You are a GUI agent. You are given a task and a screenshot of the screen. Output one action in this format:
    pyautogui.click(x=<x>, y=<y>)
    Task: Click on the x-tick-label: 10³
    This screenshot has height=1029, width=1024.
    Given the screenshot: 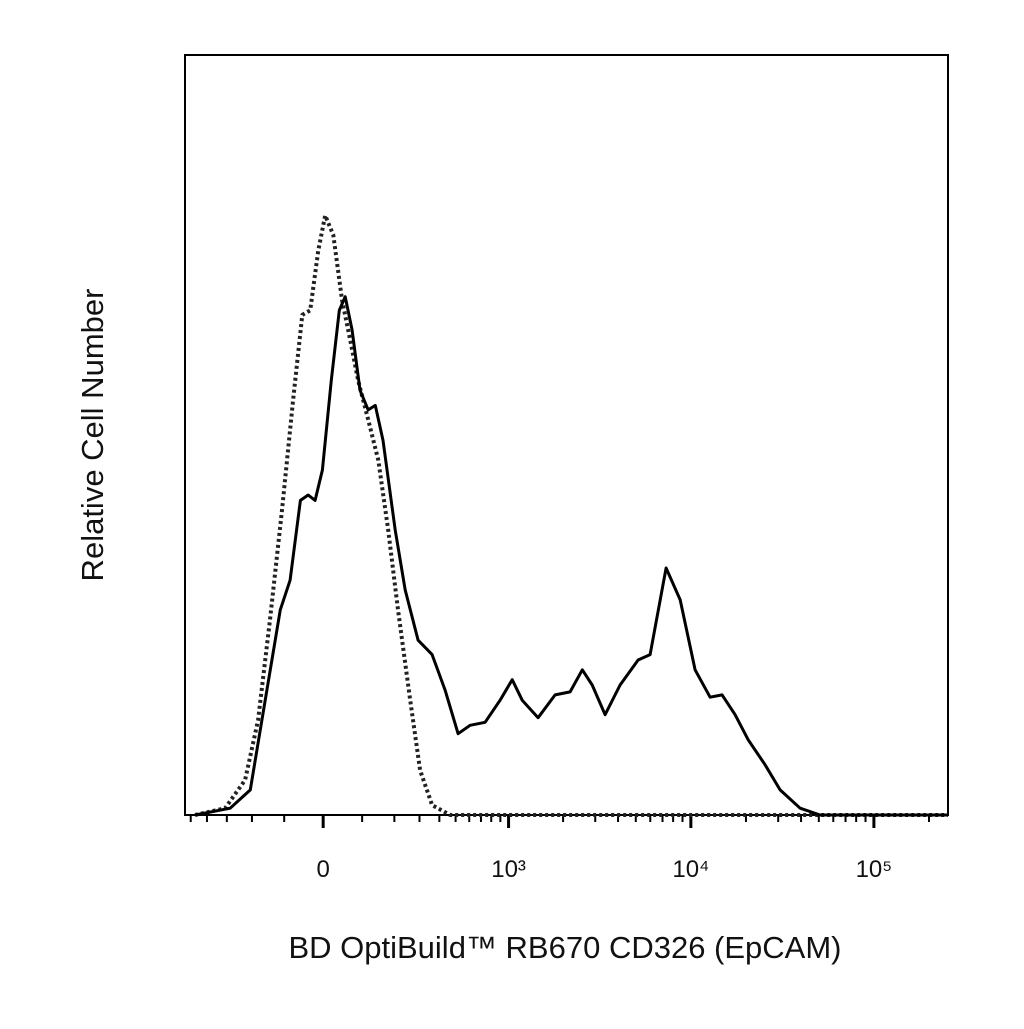 What is the action you would take?
    pyautogui.click(x=508, y=869)
    